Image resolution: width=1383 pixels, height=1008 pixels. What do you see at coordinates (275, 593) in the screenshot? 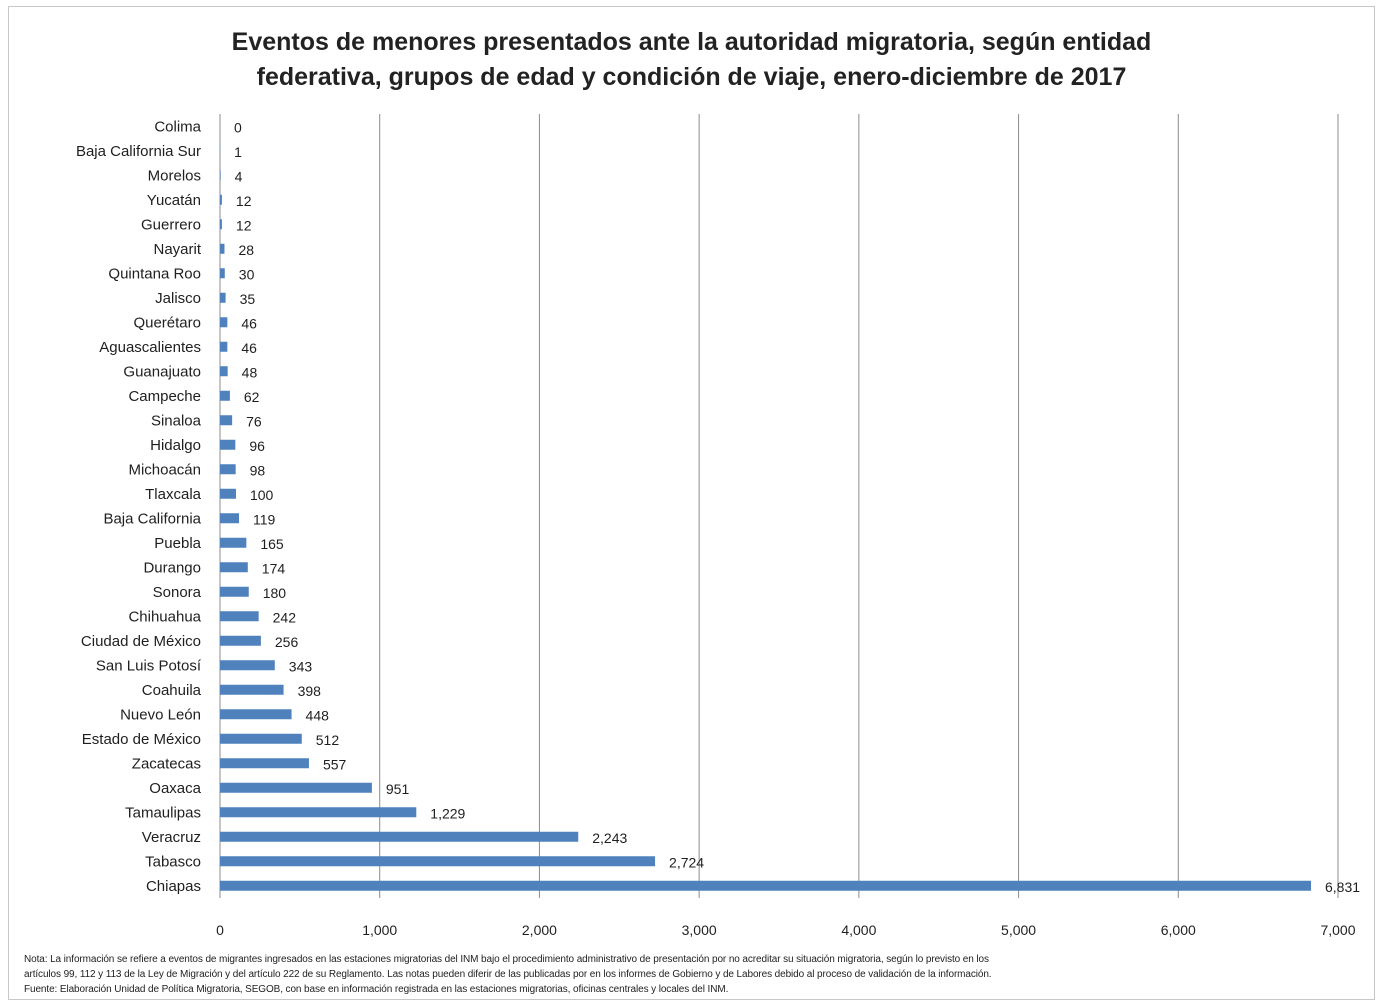
I see `data-label: 180` at bounding box center [275, 593].